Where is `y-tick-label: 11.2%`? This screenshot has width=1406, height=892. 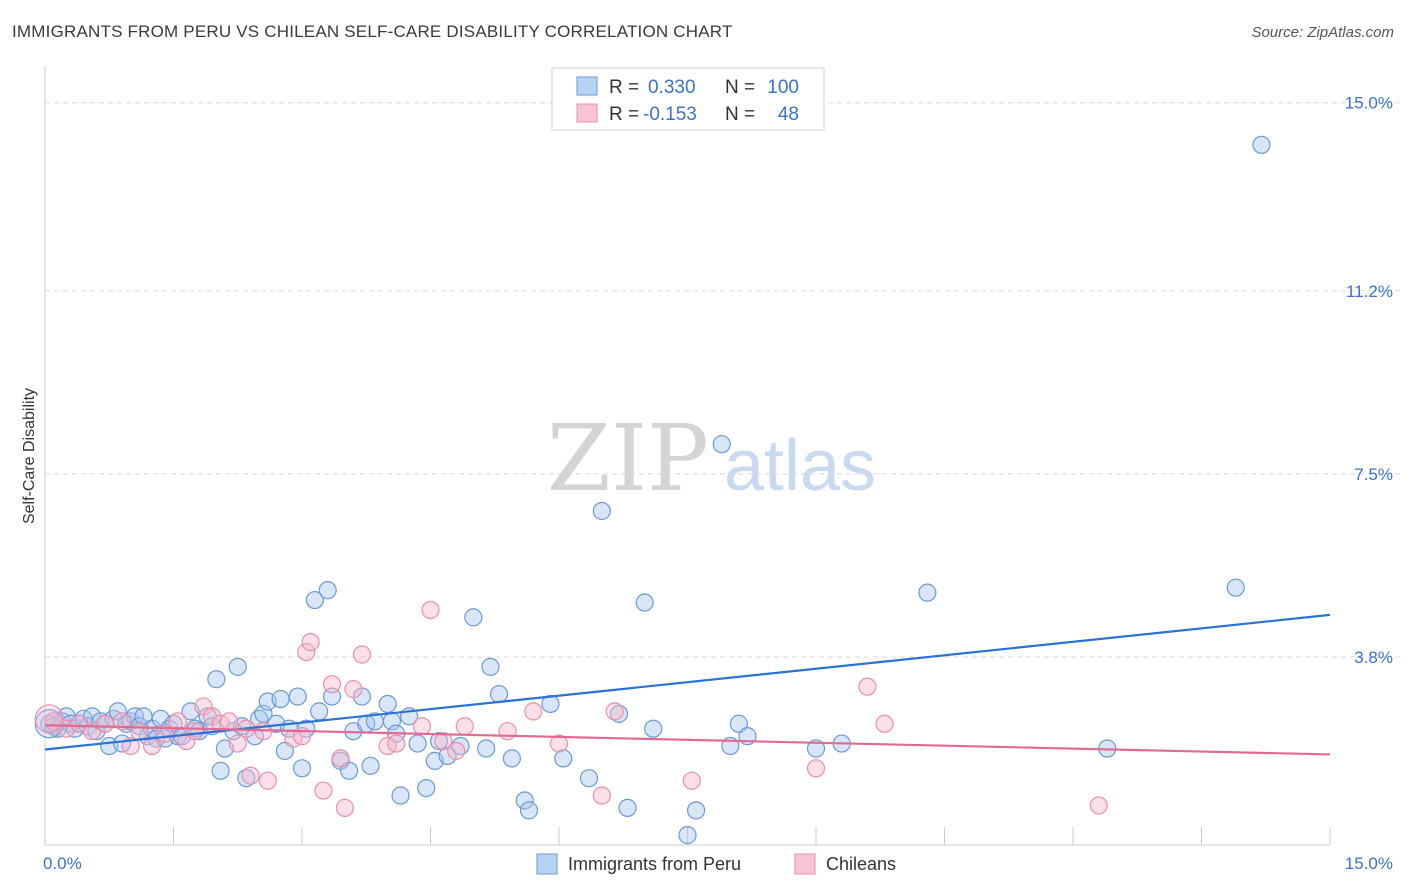
y-tick-label: 11.2% is located at coordinates (1369, 291).